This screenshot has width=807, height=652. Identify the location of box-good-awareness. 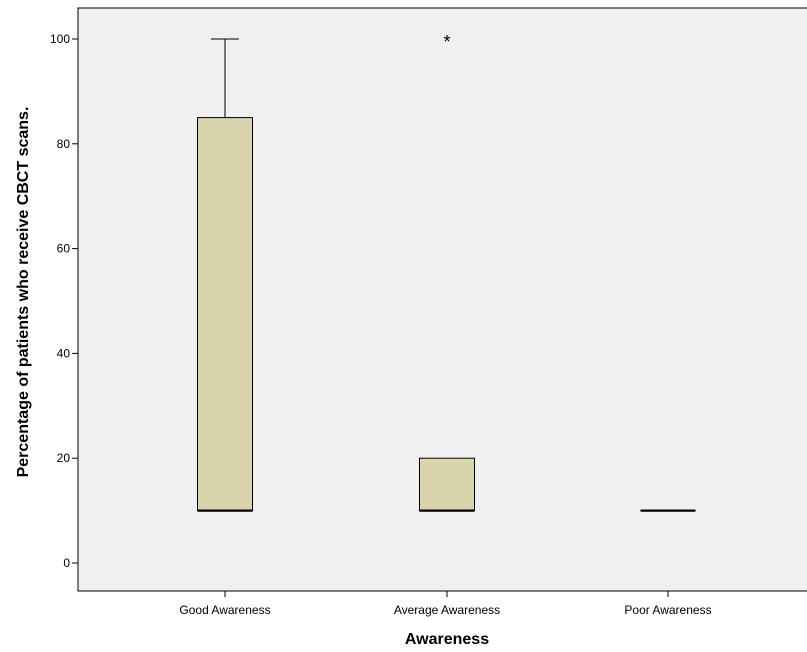
(225, 275).